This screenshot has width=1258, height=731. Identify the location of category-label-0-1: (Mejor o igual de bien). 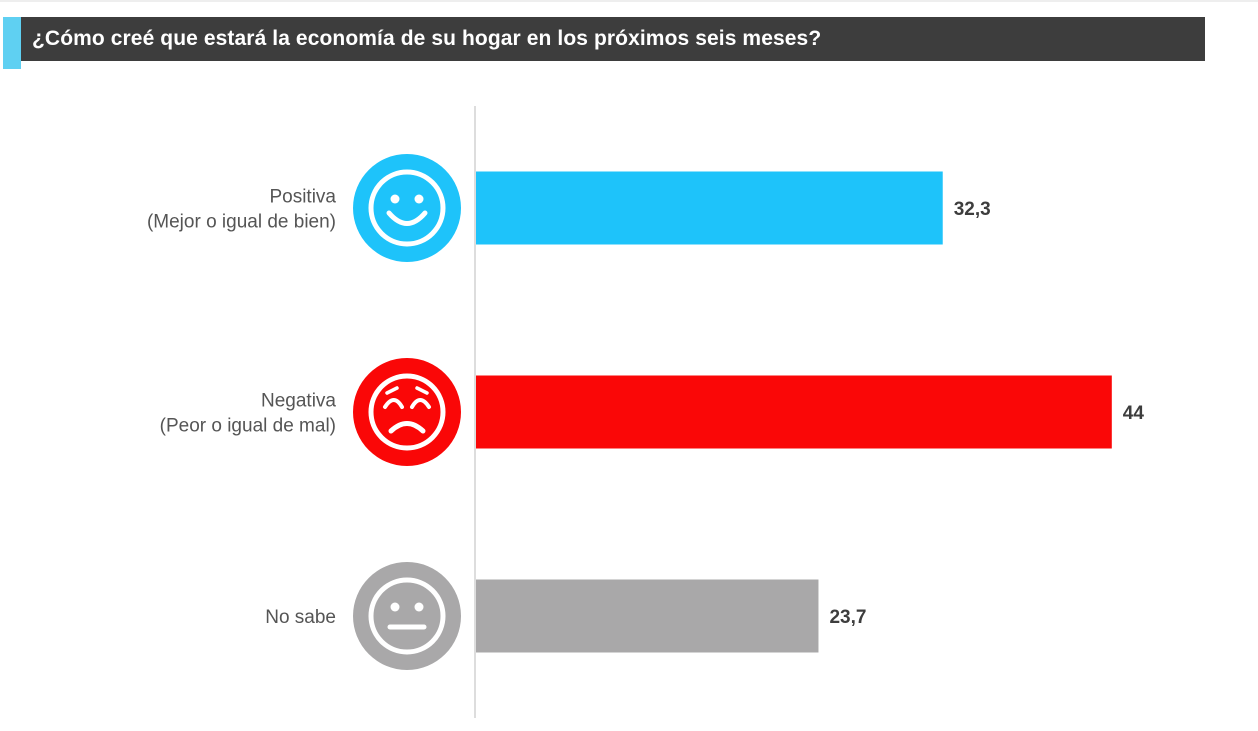
(241, 222).